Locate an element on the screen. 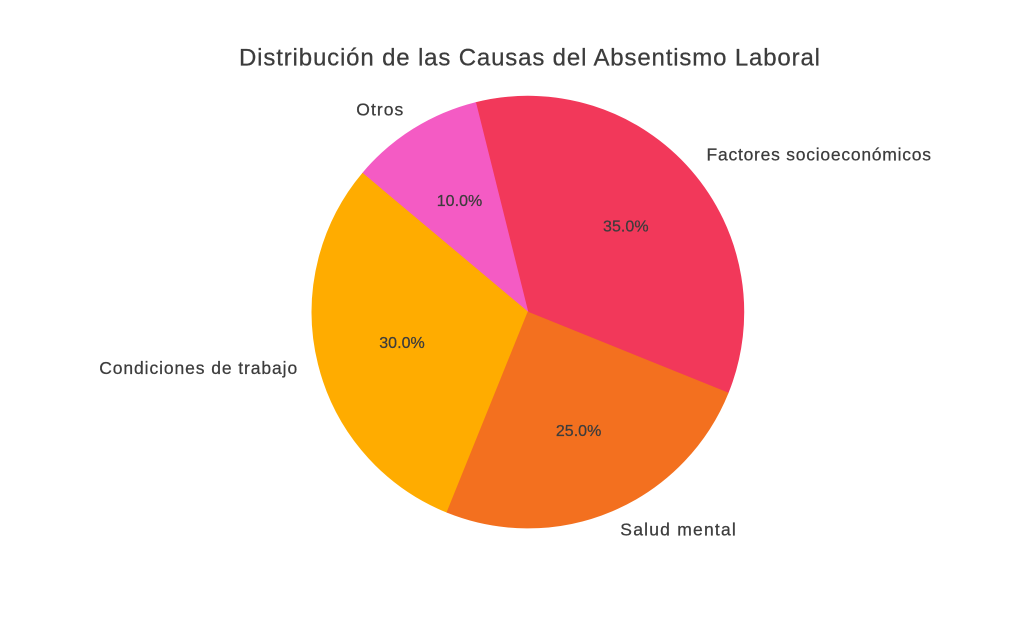 The width and height of the screenshot is (1030, 618). svg-text: Factores socioeconómicos is located at coordinates (819, 155).